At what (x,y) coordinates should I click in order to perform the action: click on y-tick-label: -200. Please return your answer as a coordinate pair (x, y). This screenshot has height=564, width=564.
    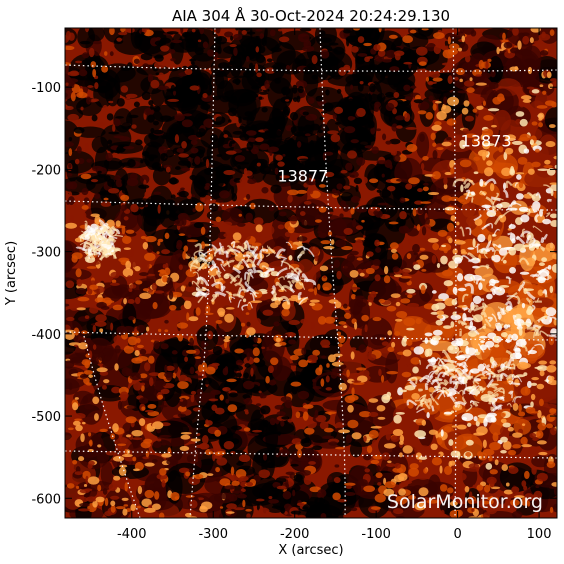
    Looking at the image, I should click on (46, 170).